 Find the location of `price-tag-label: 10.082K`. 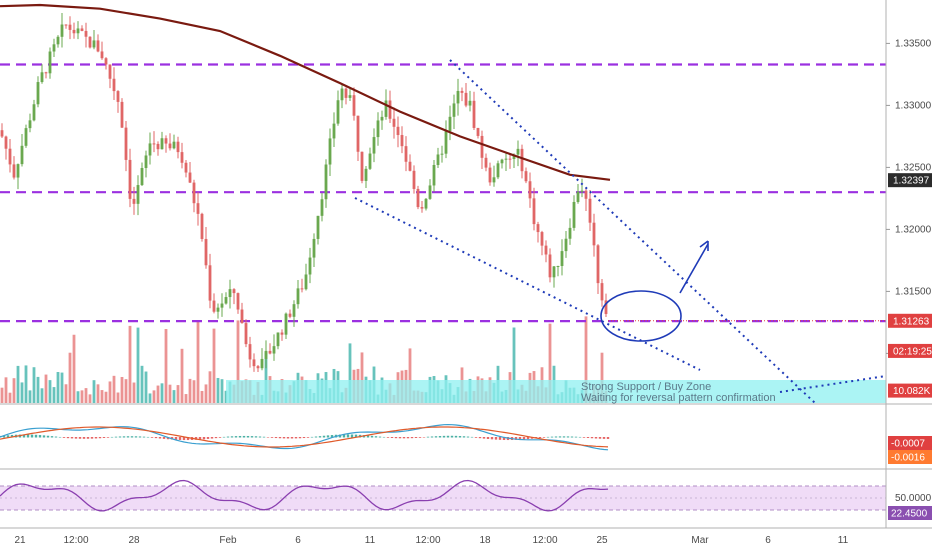

price-tag-label: 10.082K is located at coordinates (912, 391).